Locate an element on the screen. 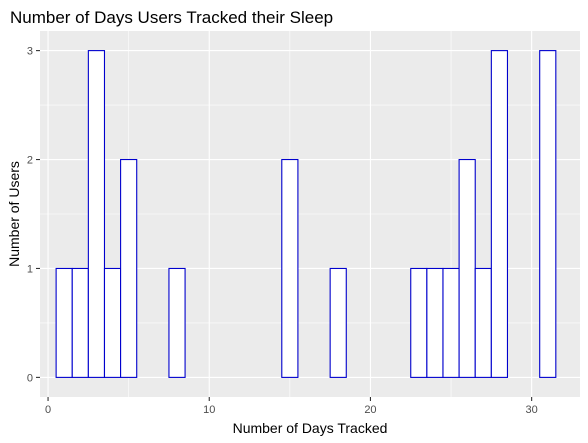 The image size is (588, 443). y-tick-label: 3 is located at coordinates (30, 52).